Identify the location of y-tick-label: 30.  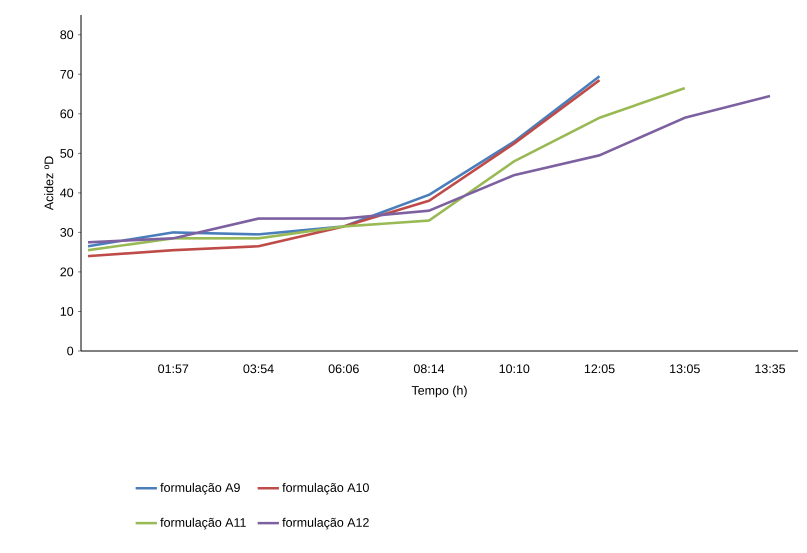
(67, 232).